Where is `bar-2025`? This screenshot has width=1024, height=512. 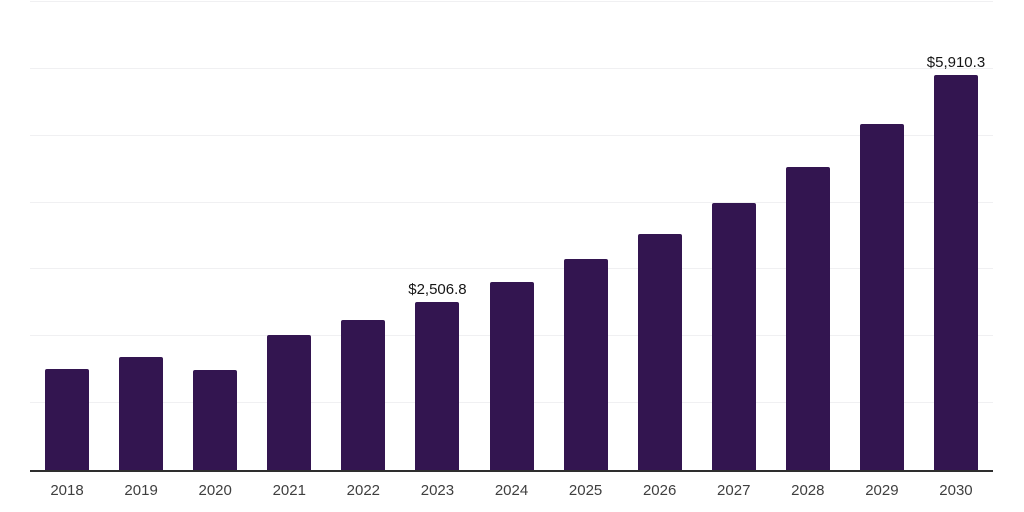
bar-2025 is located at coordinates (585, 364).